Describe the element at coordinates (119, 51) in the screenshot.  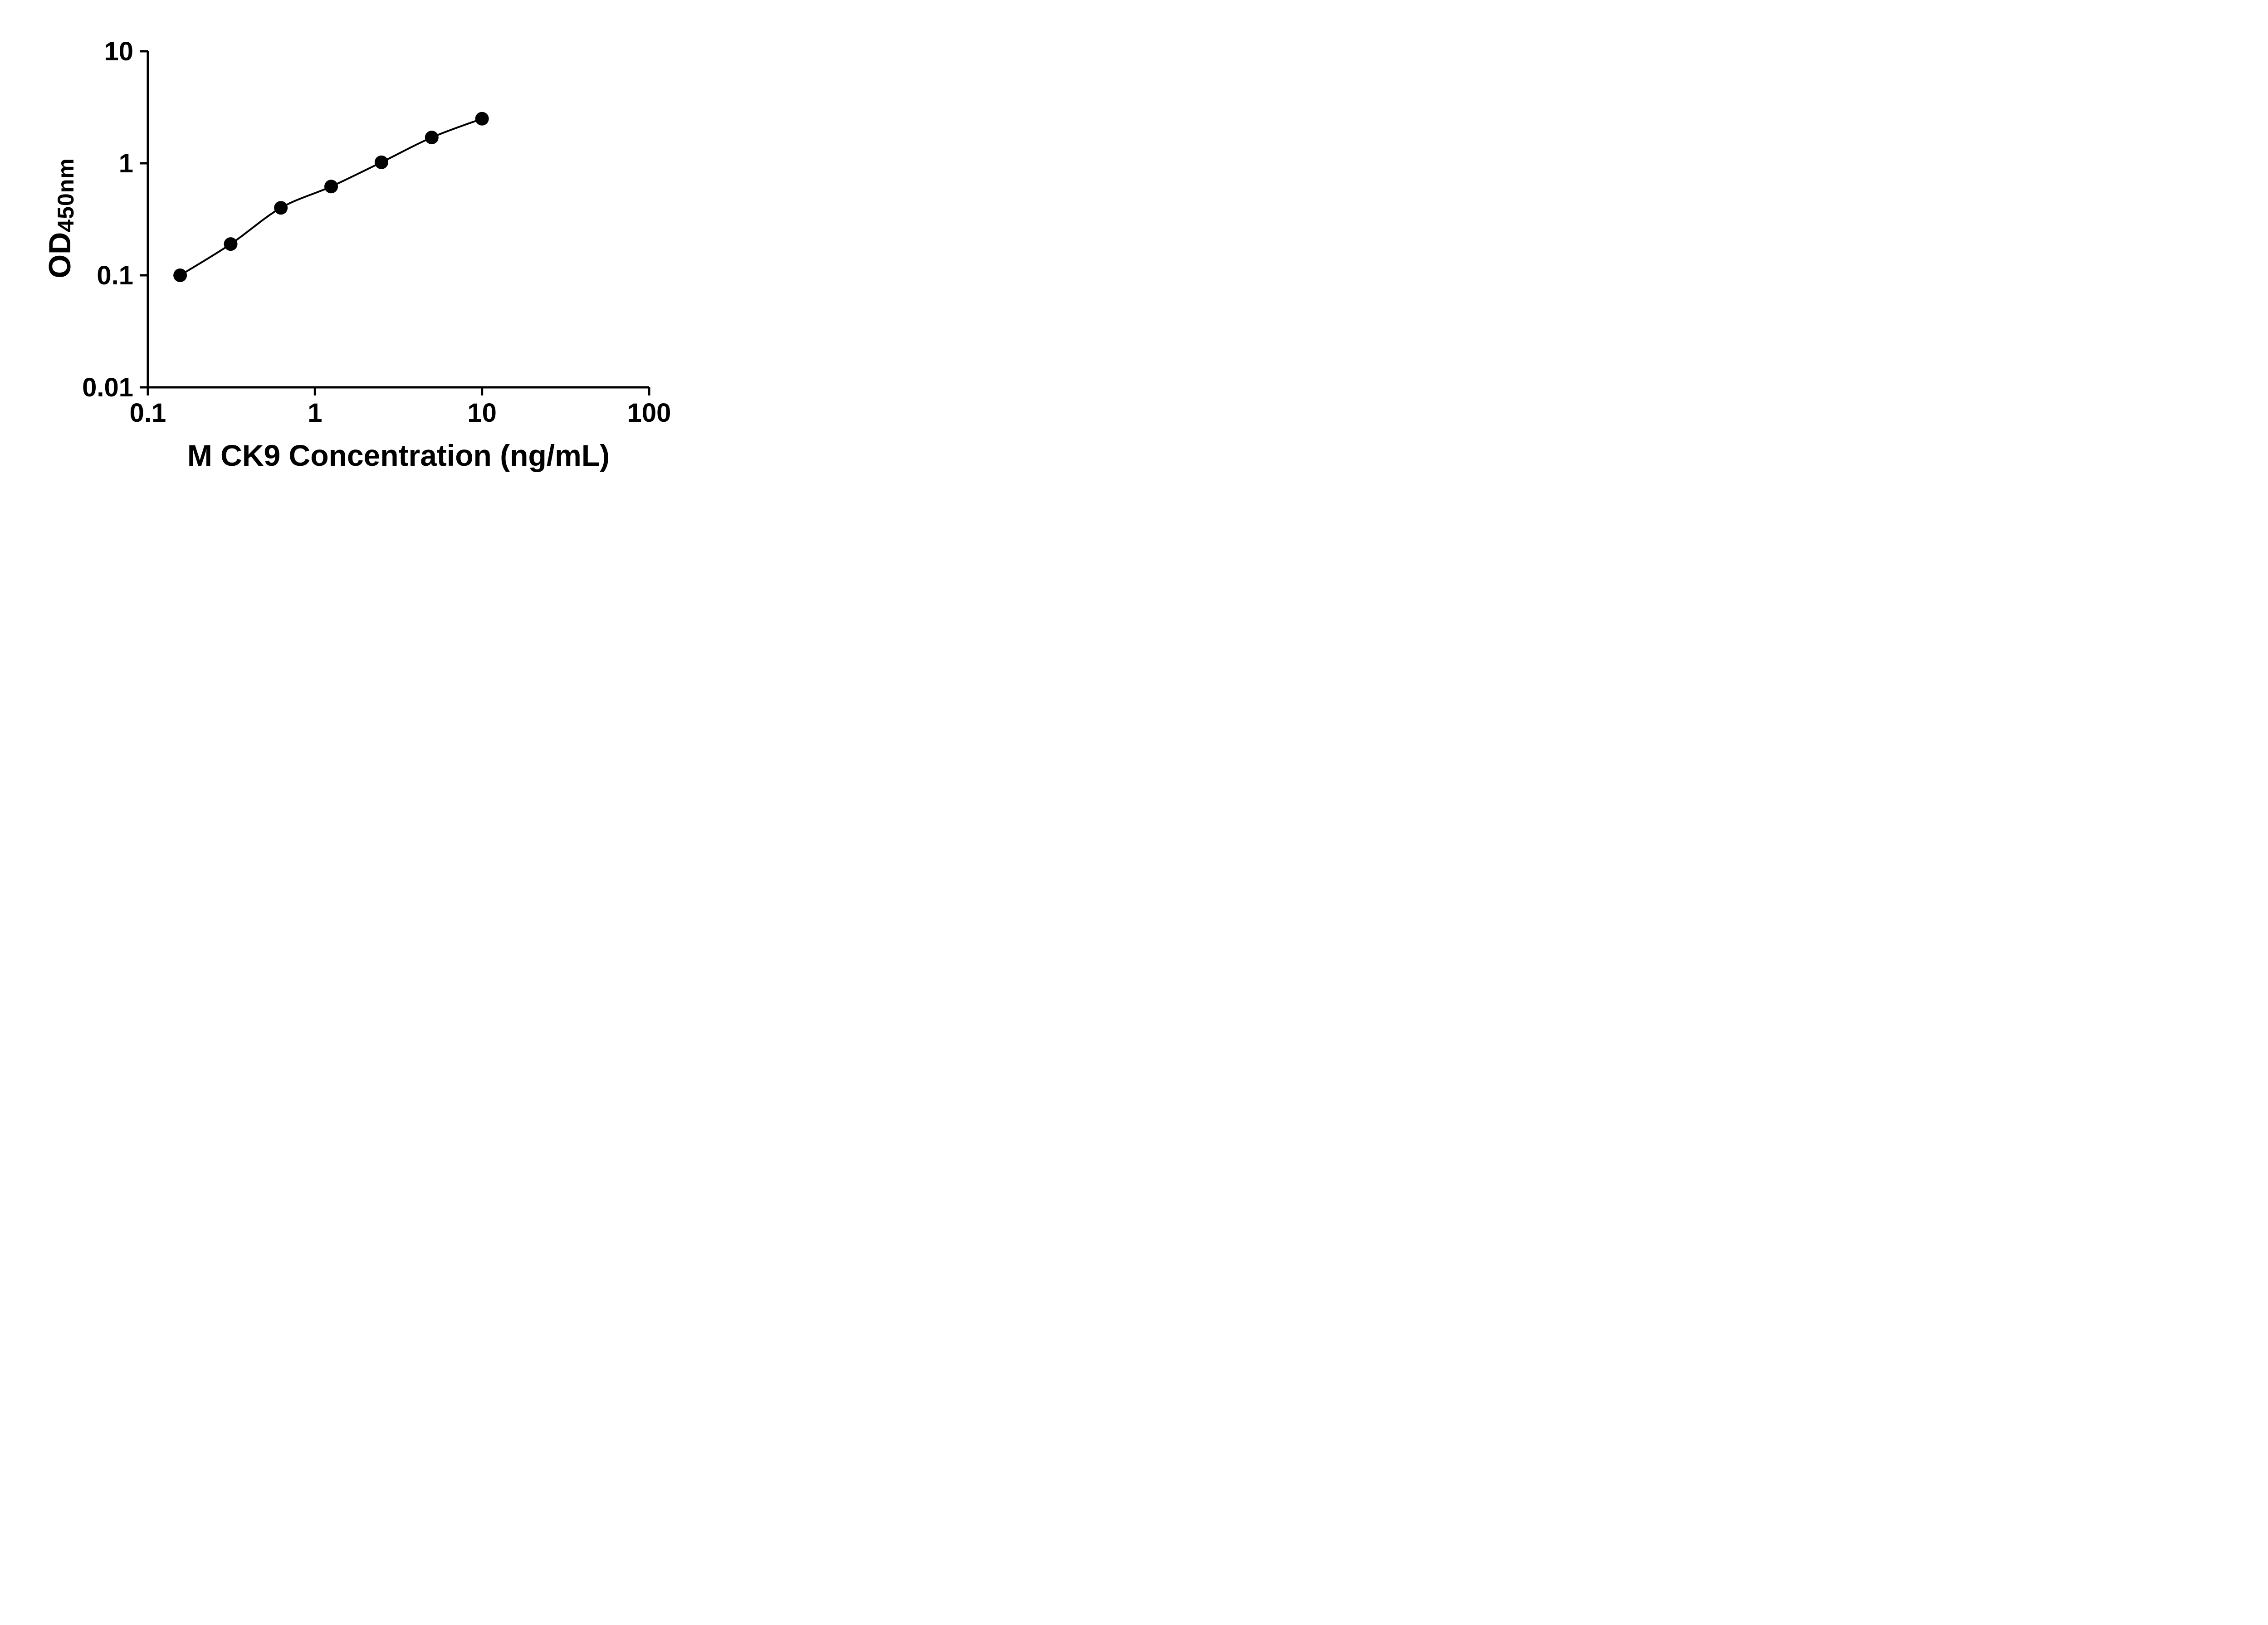
I see `y-tick-label: 10` at that location.